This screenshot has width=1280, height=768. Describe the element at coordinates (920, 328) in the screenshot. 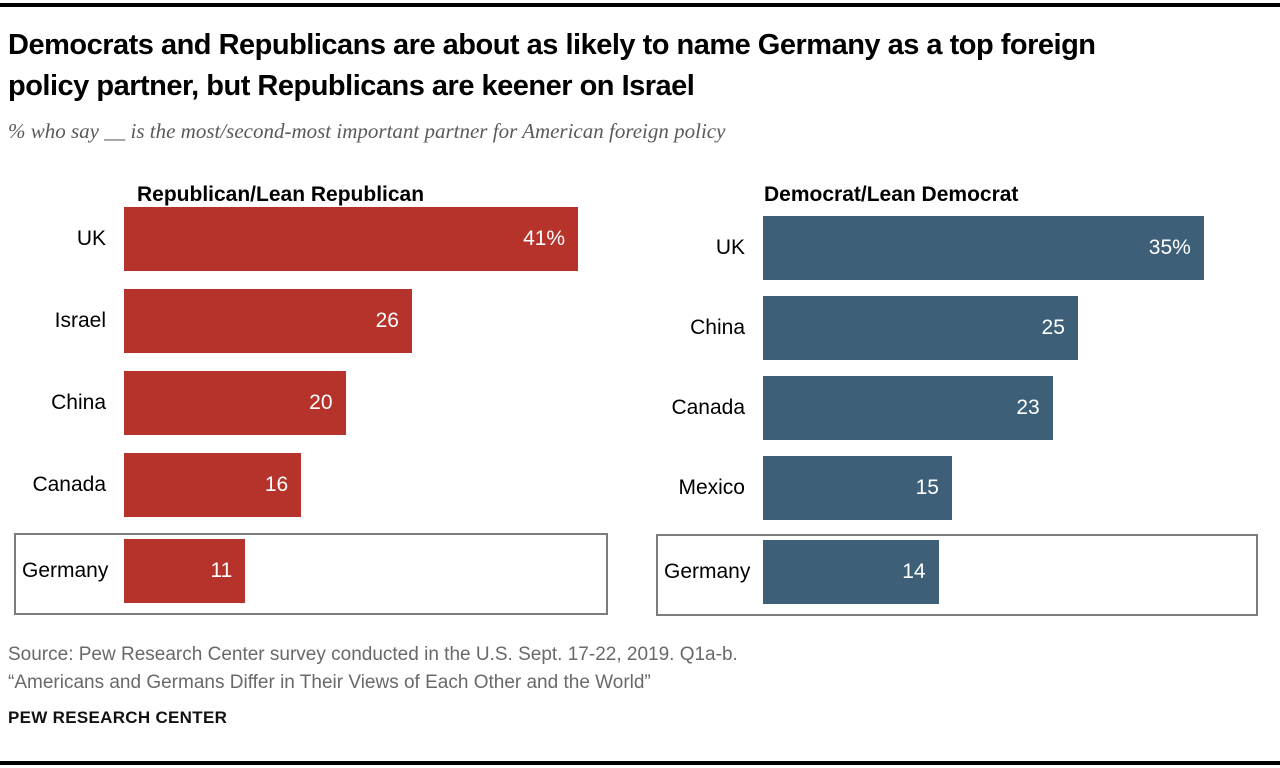

I see `bar: 25` at that location.